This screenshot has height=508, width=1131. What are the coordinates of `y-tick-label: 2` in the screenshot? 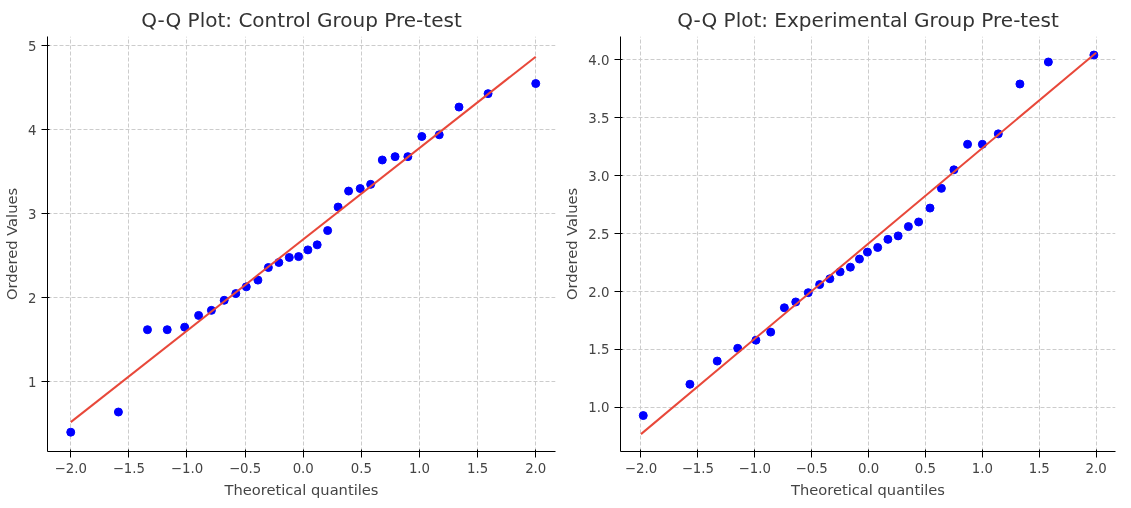 It's located at (32, 298).